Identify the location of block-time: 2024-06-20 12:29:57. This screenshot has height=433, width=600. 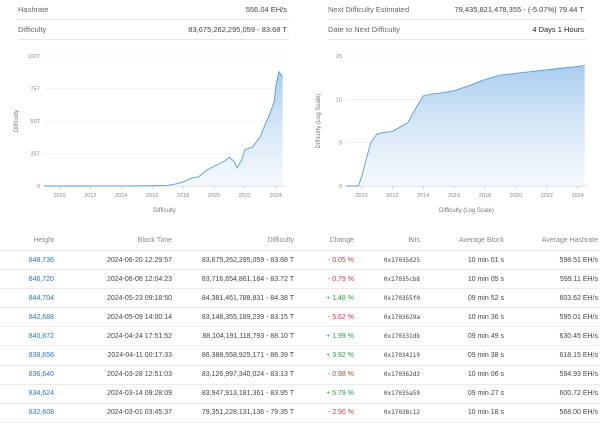
(139, 260).